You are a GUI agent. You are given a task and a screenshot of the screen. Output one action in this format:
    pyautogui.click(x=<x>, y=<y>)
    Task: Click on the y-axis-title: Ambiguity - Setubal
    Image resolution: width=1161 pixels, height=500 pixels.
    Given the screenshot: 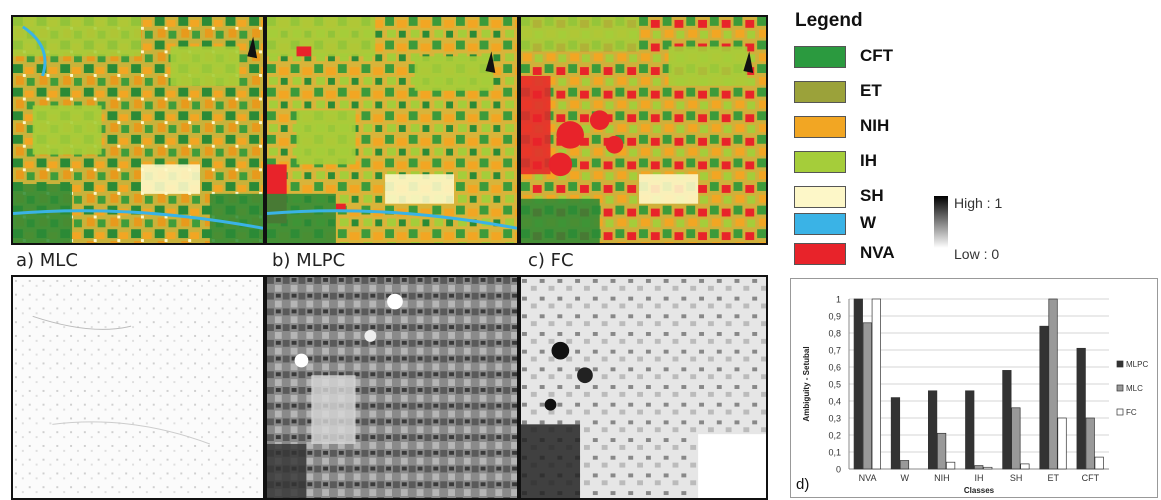 What is the action you would take?
    pyautogui.click(x=806, y=383)
    